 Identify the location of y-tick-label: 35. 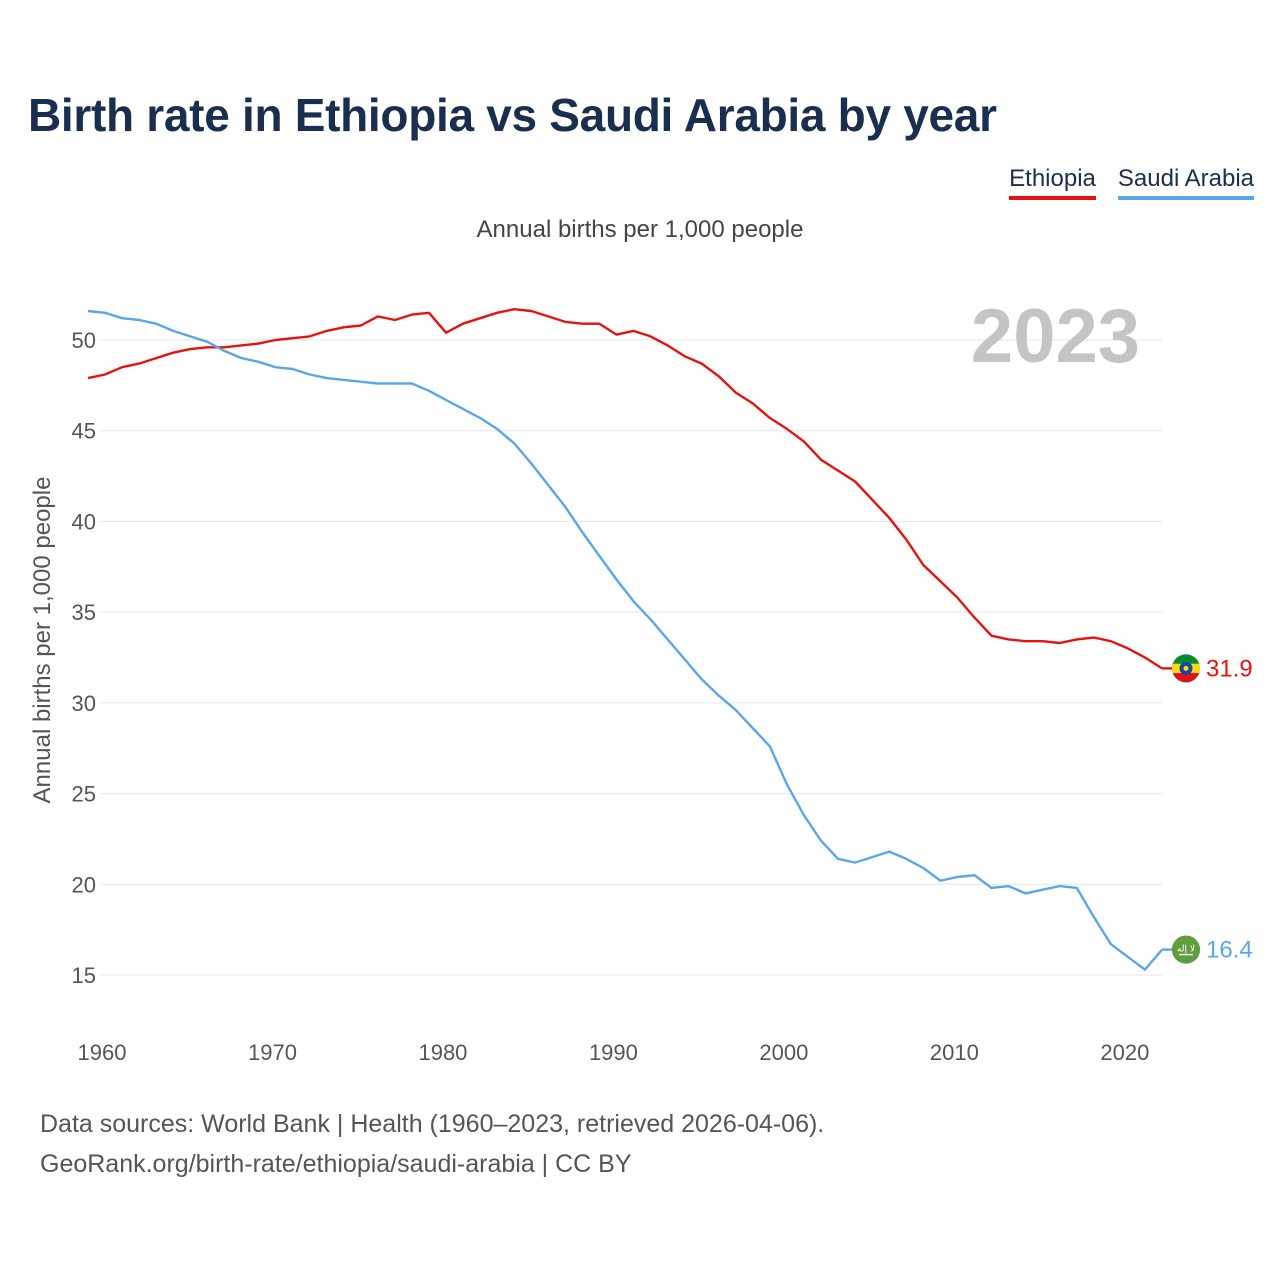
(84, 612).